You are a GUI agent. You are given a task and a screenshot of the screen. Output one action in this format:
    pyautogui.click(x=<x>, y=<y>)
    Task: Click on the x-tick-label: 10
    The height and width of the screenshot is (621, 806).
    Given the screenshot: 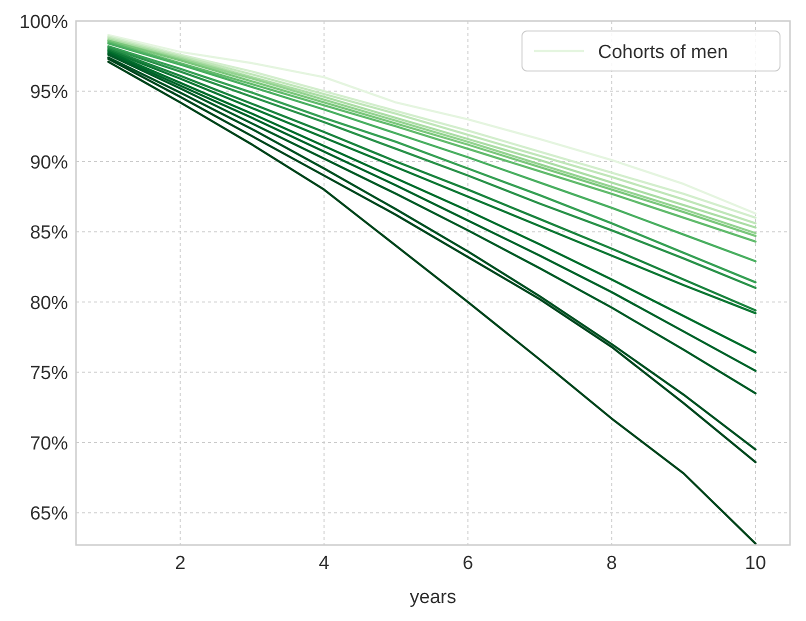 What is the action you would take?
    pyautogui.click(x=755, y=563)
    